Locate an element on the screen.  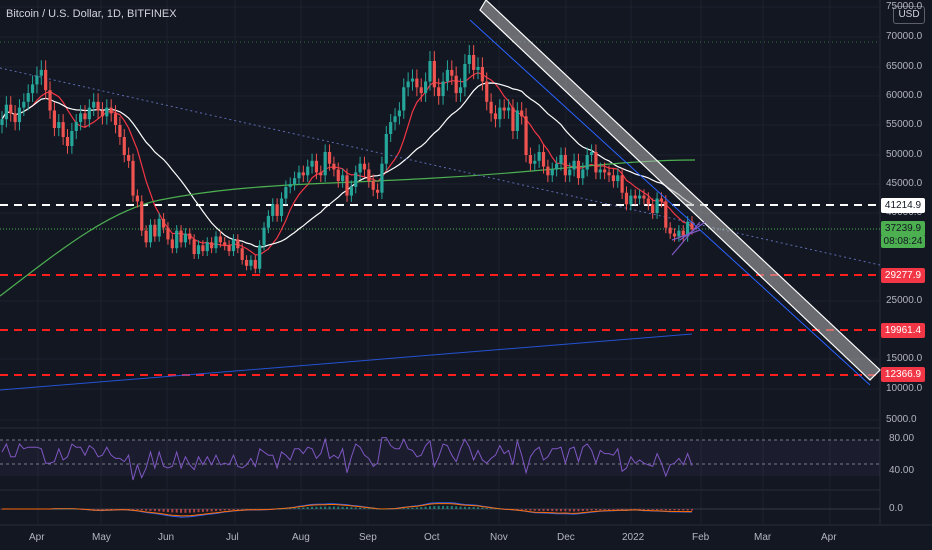
support-tag-1: 29277.9 is located at coordinates (903, 275).